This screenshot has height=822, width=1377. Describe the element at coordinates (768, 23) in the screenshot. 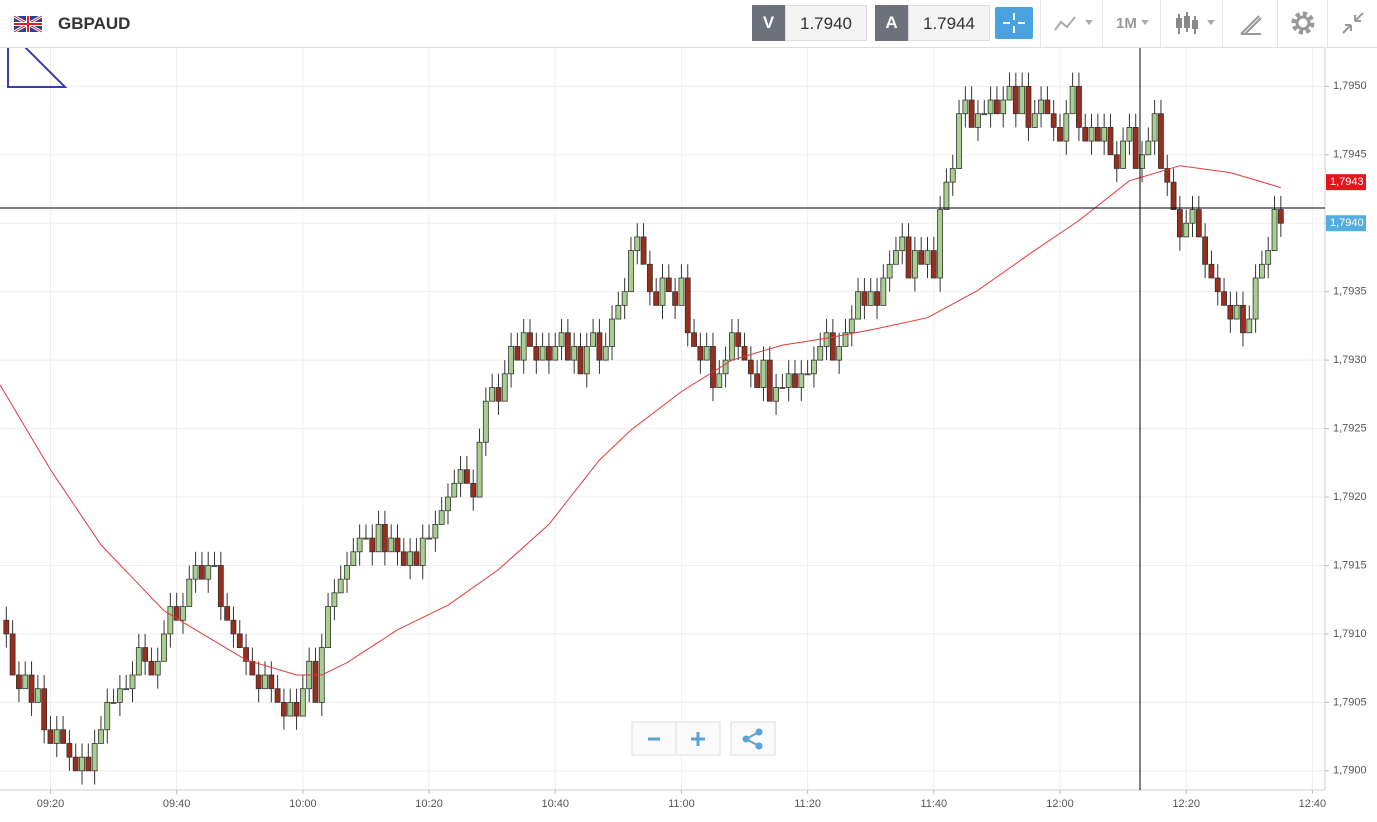

I see `bid-label: V` at that location.